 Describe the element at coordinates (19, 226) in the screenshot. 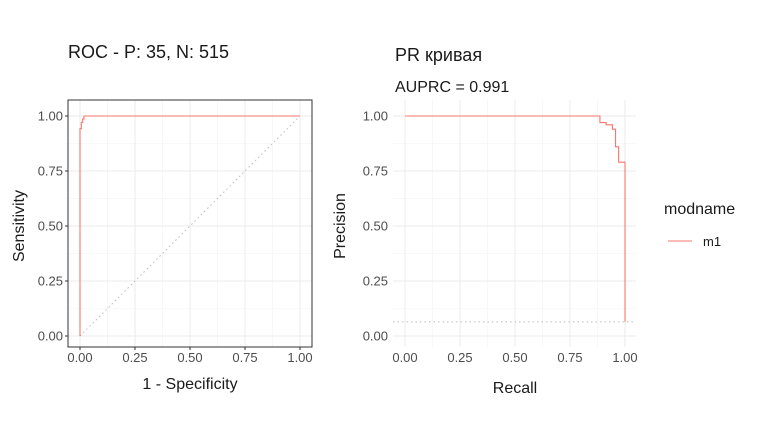

I see `roc-y-axis-title: Sensitivity` at that location.